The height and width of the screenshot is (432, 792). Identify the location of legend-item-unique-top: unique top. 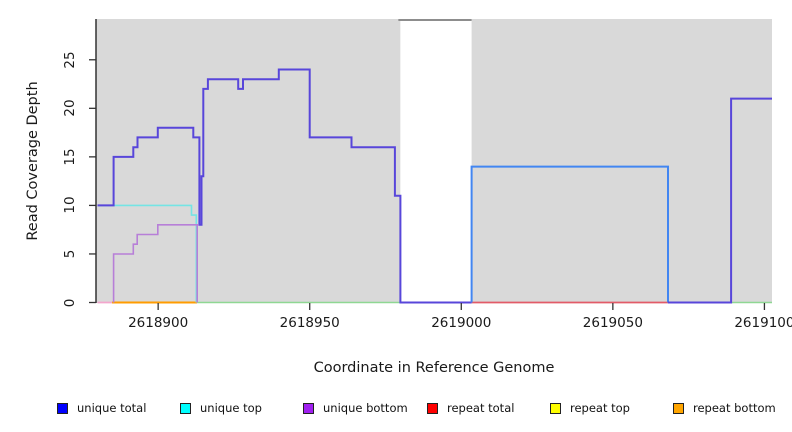
(221, 408).